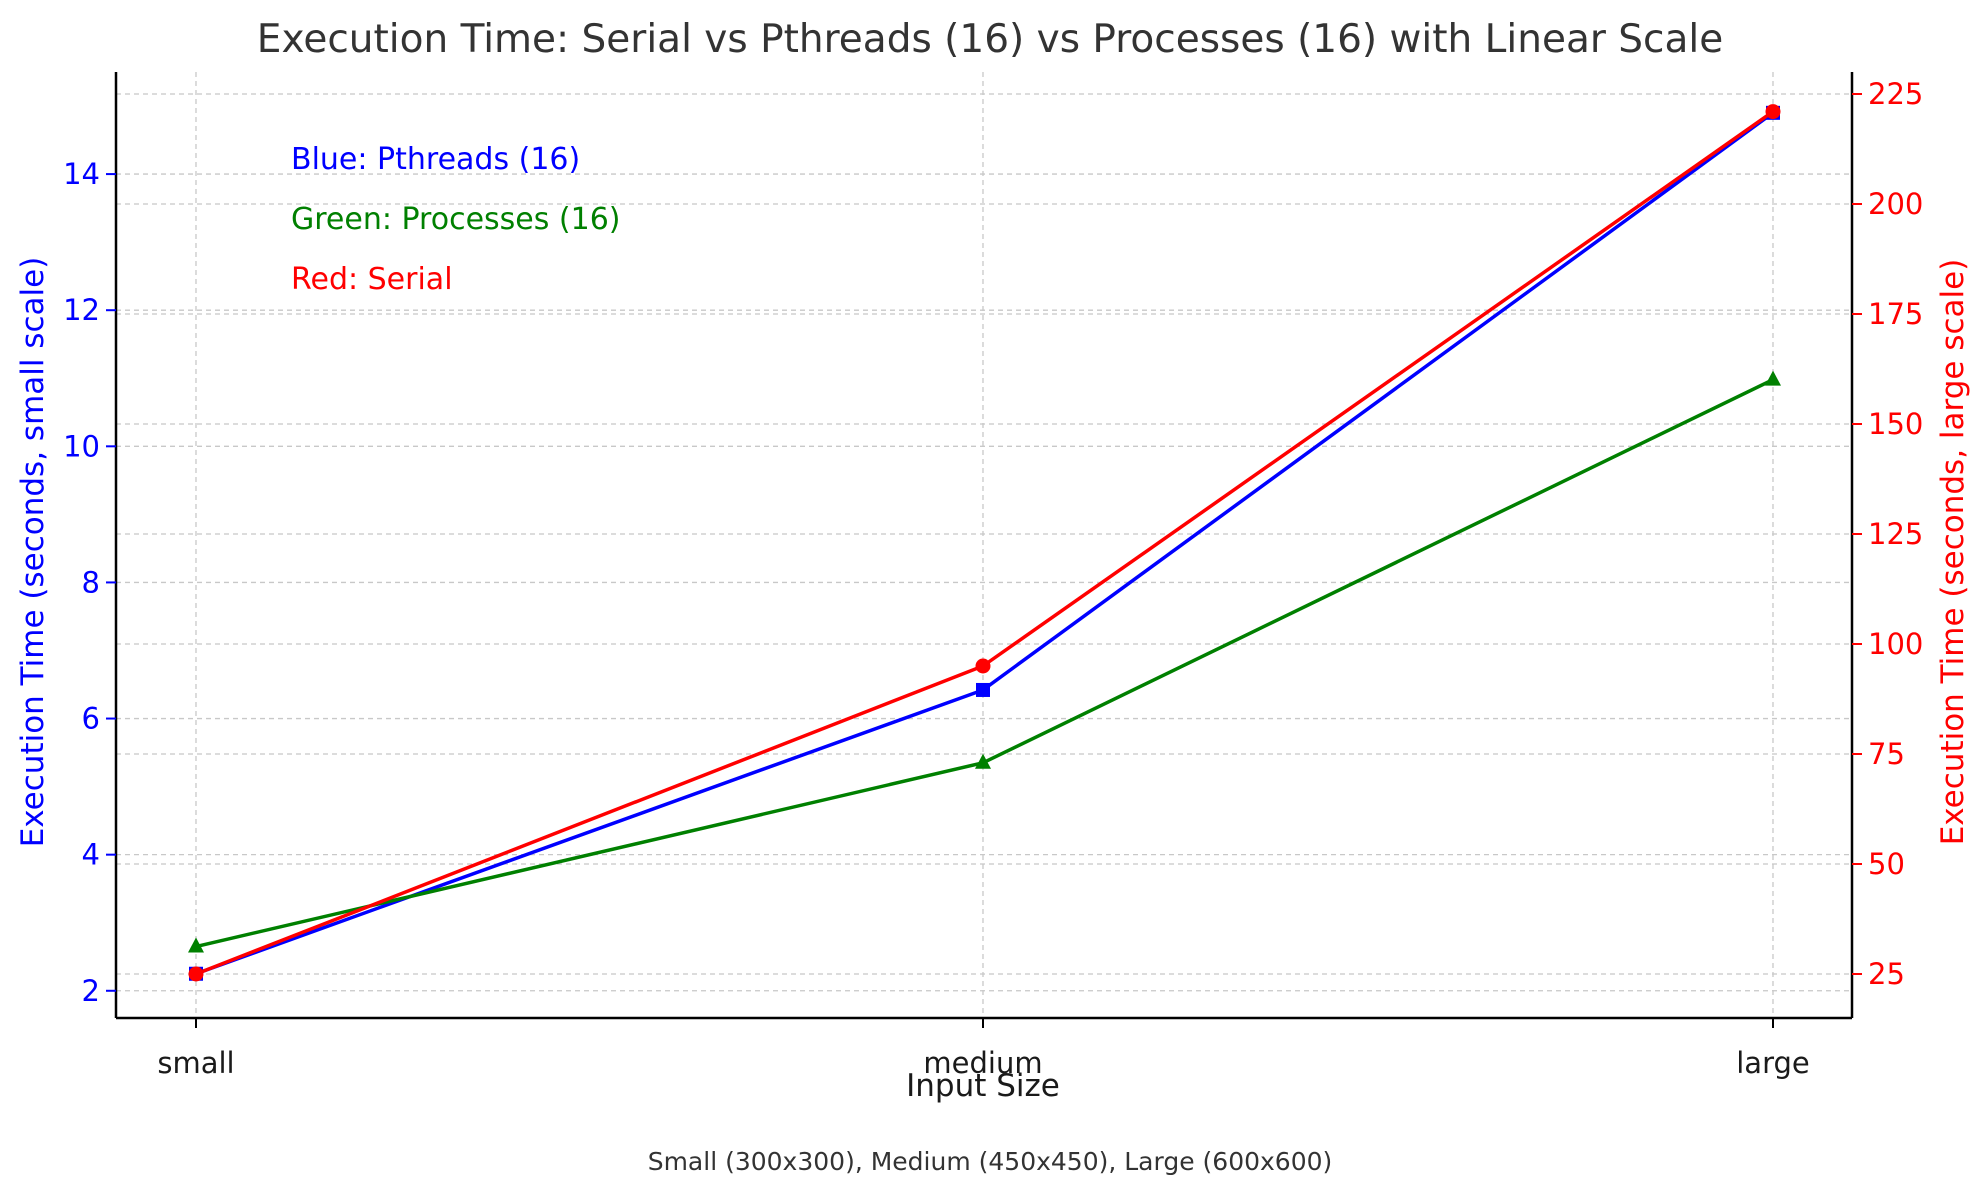 The image size is (1980, 1192). I want to click on right-tick-label-7: 200, so click(1895, 204).